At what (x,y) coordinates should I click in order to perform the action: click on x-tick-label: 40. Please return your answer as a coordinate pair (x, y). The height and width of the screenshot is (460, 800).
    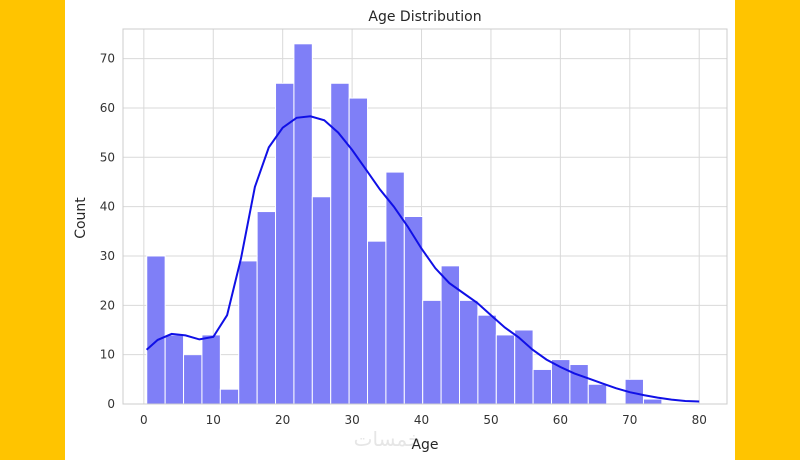
    Looking at the image, I should click on (421, 420).